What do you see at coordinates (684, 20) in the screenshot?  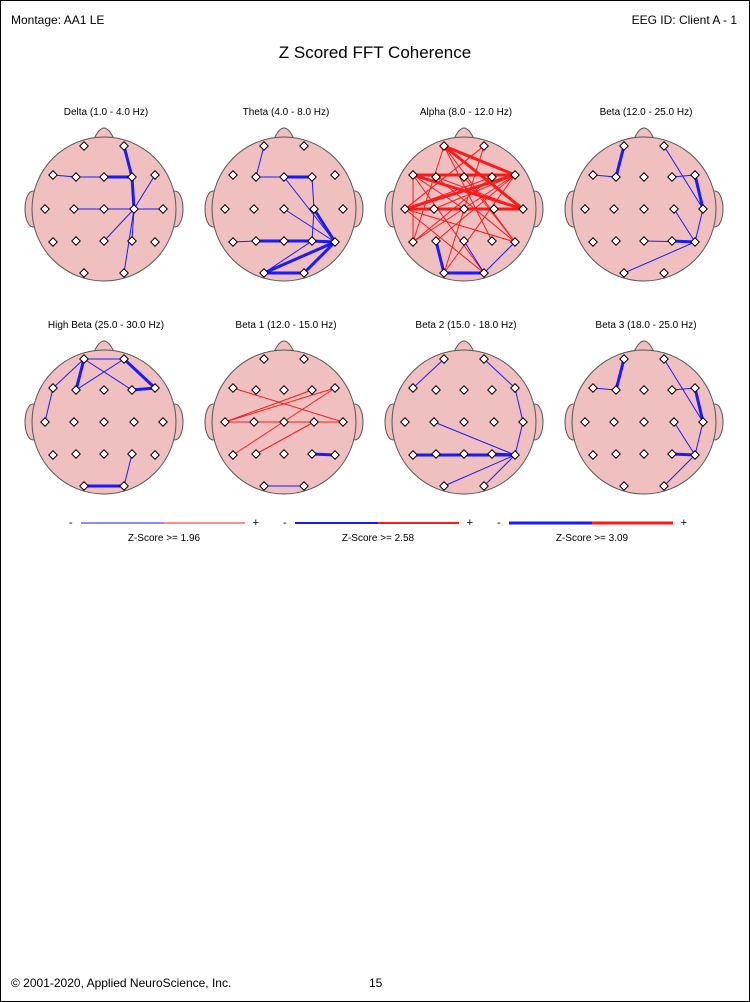 I see `eeg-id-label: EEG ID: Client A - 1` at bounding box center [684, 20].